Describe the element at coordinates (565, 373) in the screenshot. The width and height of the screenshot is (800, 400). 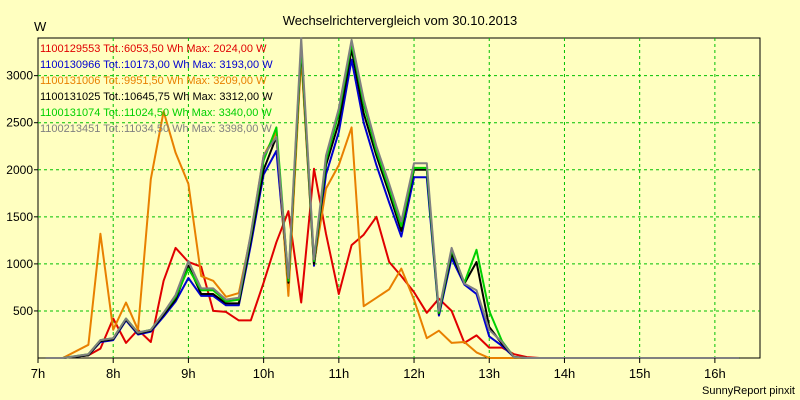
I see `x-tick-label: 14h` at that location.